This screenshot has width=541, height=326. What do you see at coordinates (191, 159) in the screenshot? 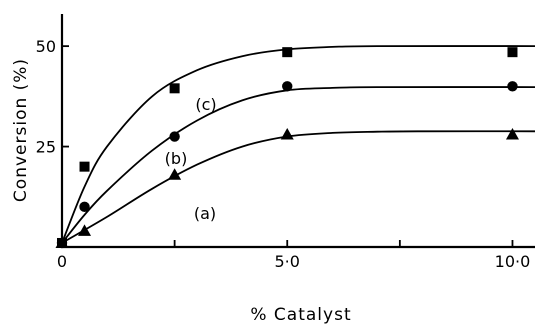
I see `series-labels: (a) (b) (c)` at bounding box center [191, 159].